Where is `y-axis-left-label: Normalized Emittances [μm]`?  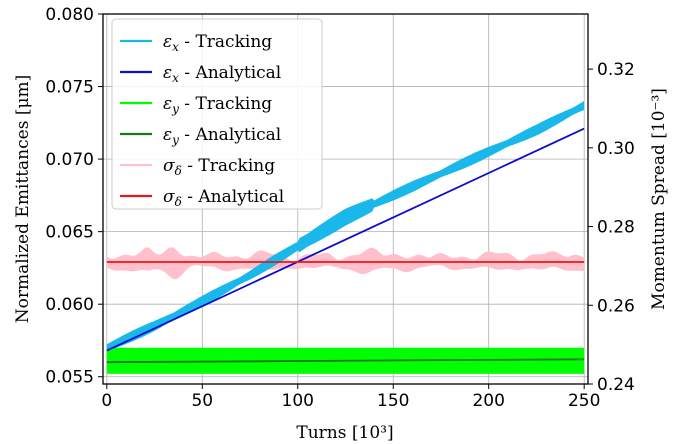 y-axis-left-label: Normalized Emittances [μm] is located at coordinates (23, 199).